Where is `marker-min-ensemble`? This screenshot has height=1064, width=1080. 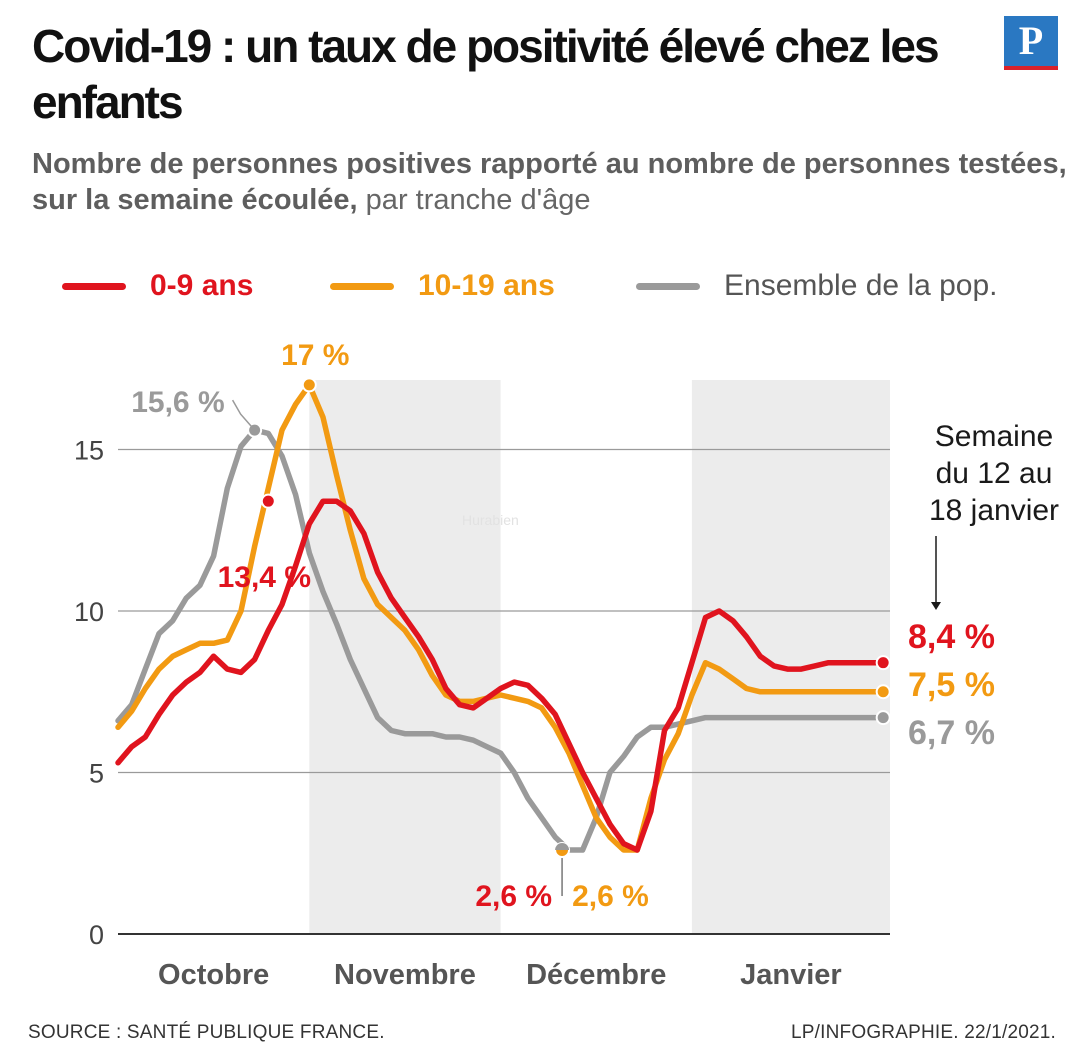 marker-min-ensemble is located at coordinates (562, 847).